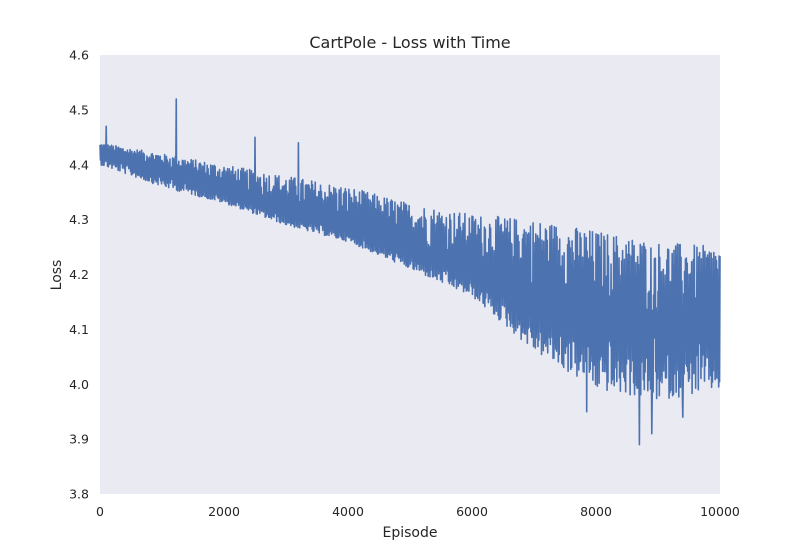  What do you see at coordinates (79, 164) in the screenshot?
I see `y-tick-label: 4.4` at bounding box center [79, 164].